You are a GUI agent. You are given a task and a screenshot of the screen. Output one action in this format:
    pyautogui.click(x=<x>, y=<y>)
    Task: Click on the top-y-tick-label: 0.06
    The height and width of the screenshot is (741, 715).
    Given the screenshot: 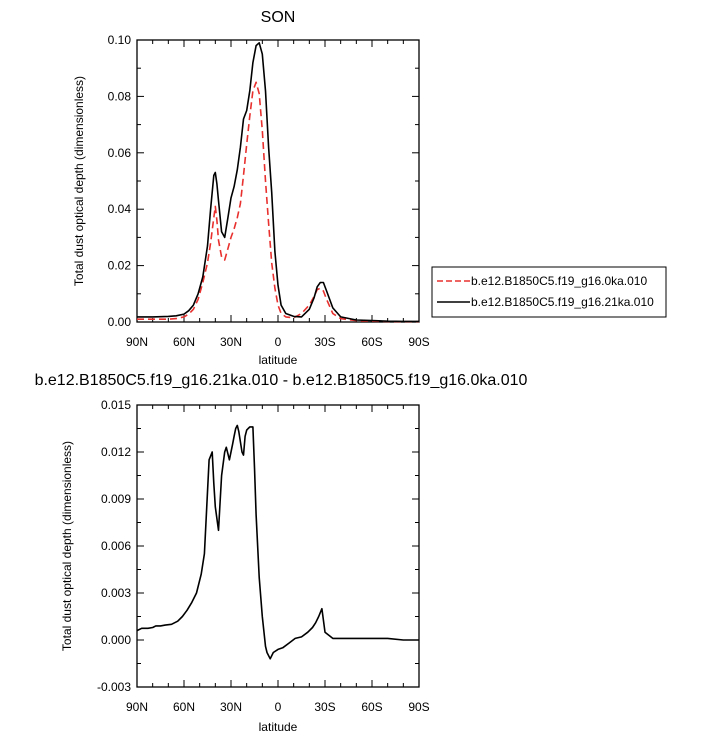 What is the action you would take?
    pyautogui.click(x=120, y=153)
    